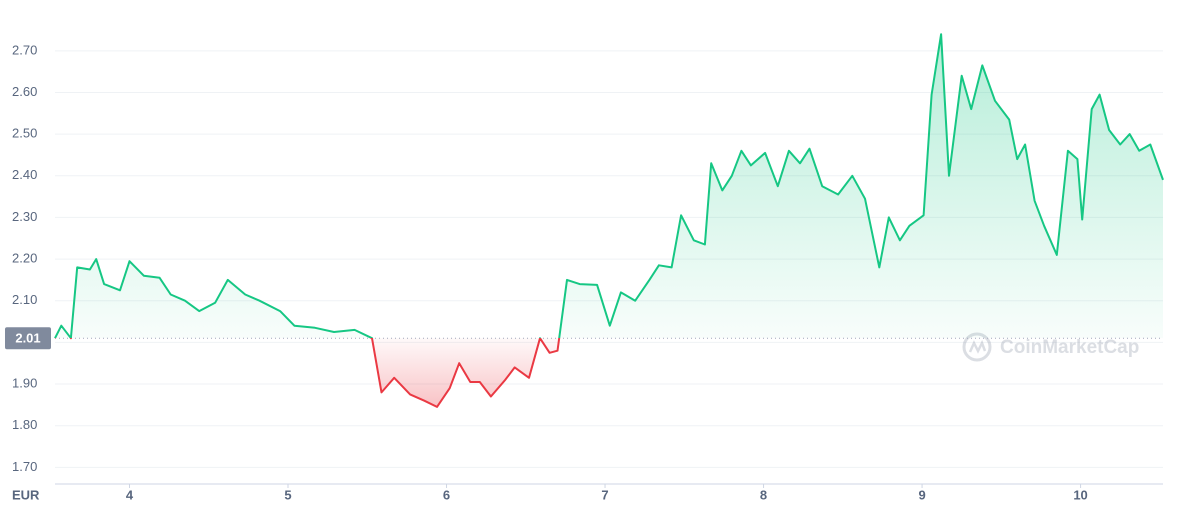 Image resolution: width=1178 pixels, height=506 pixels. Describe the element at coordinates (24, 299) in the screenshot. I see `y-tick-label: 2.10` at that location.